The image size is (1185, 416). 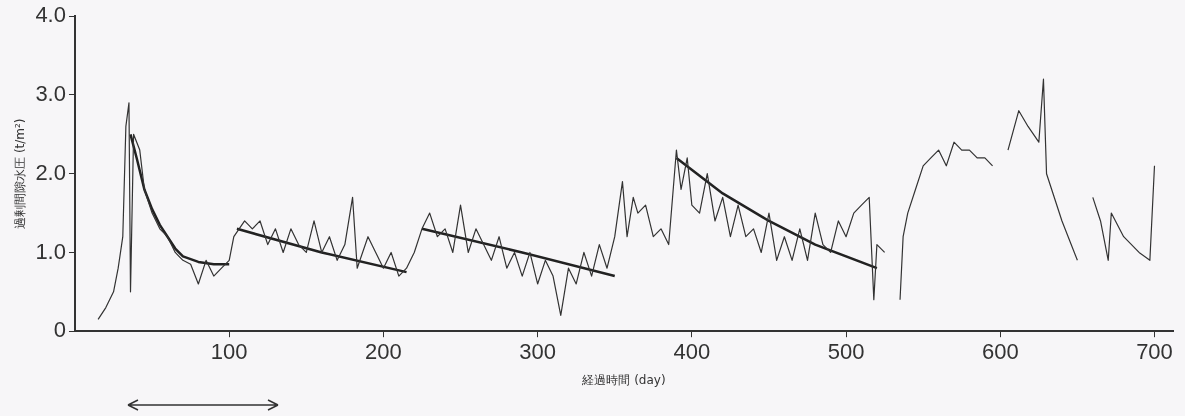 I want to click on y-tick-label: 4.0, so click(x=50, y=15).